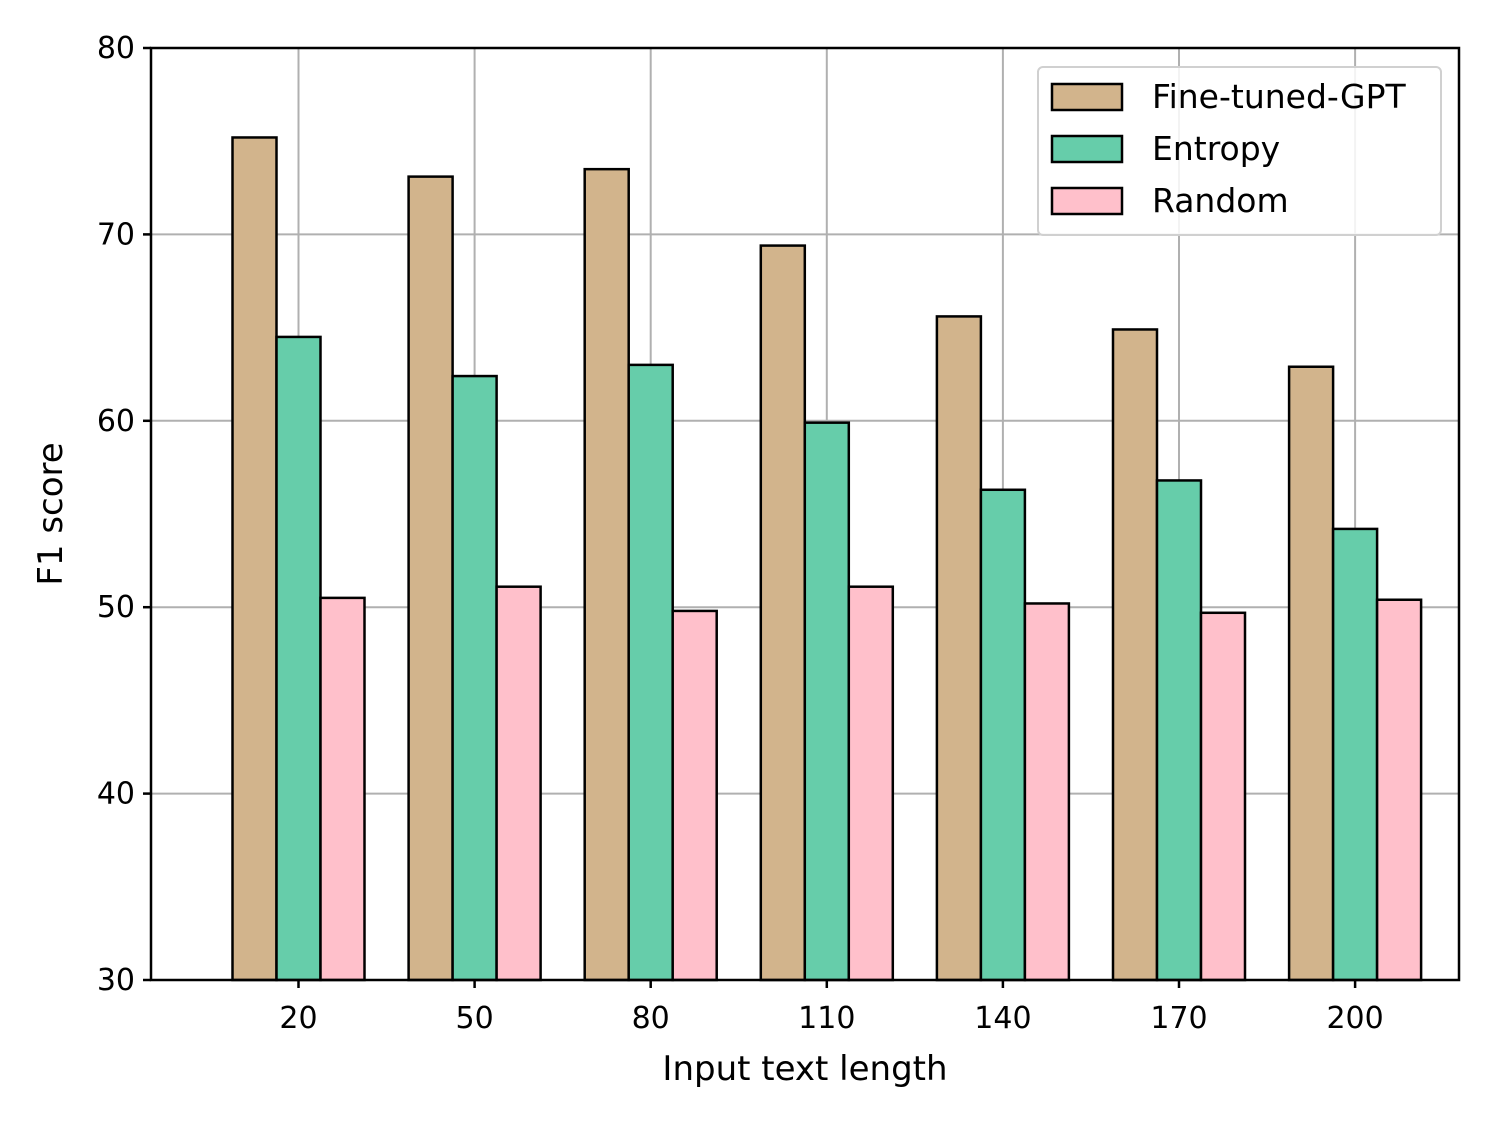  I want to click on y-tick-label: 80, so click(116, 48).